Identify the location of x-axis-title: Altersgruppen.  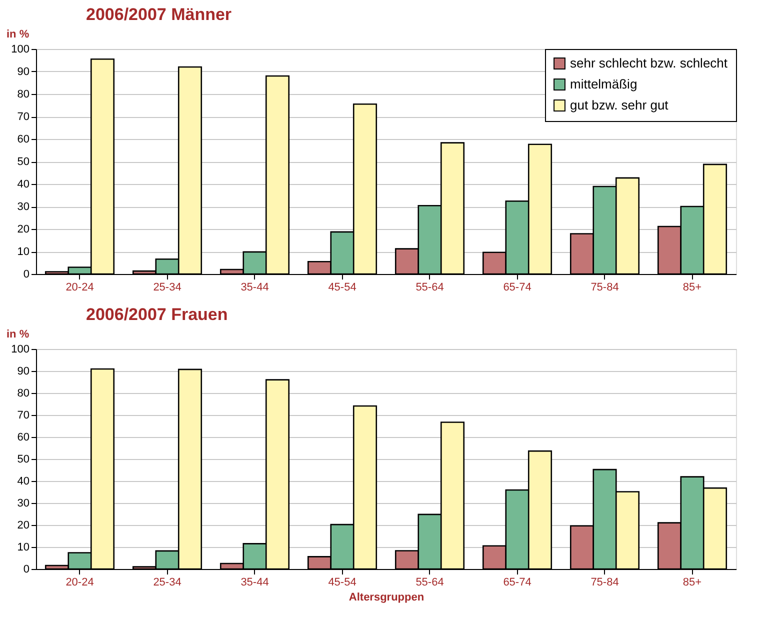
(386, 598).